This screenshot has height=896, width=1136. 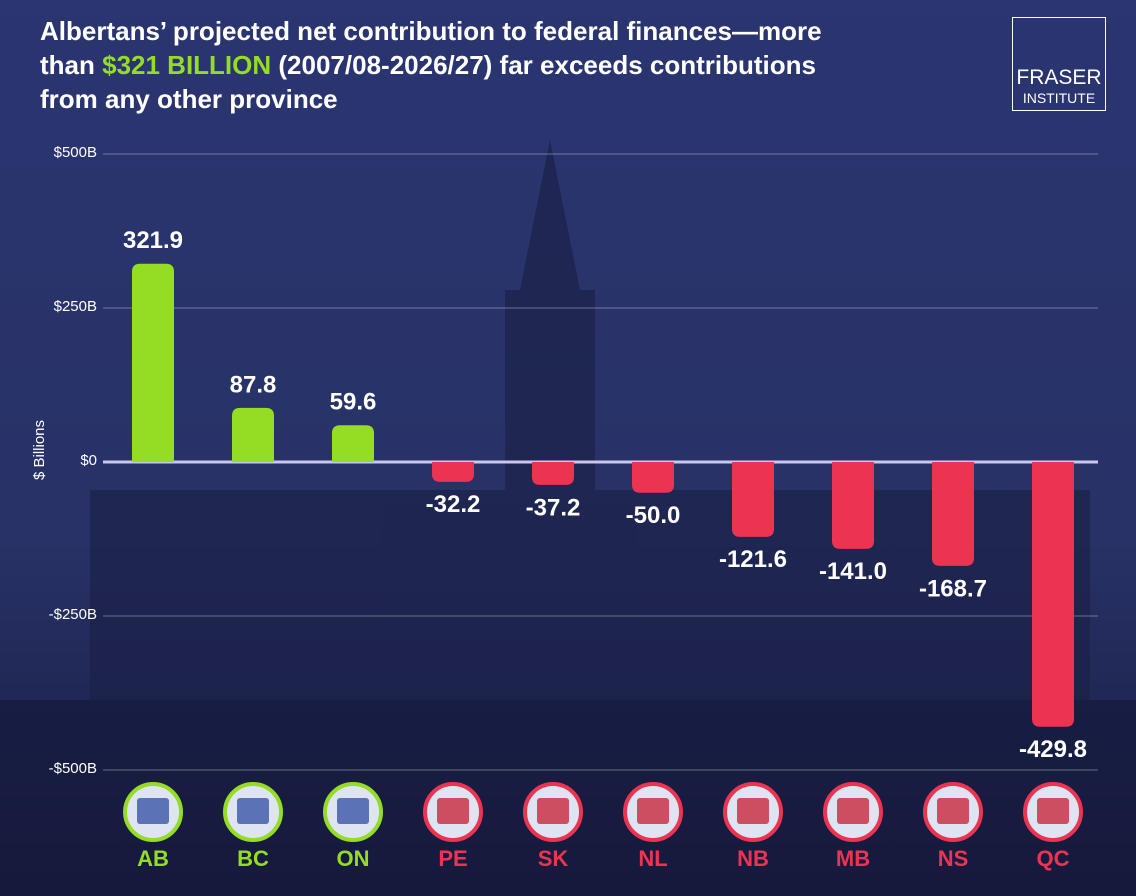 I want to click on value-label: -32.2, so click(x=453, y=504).